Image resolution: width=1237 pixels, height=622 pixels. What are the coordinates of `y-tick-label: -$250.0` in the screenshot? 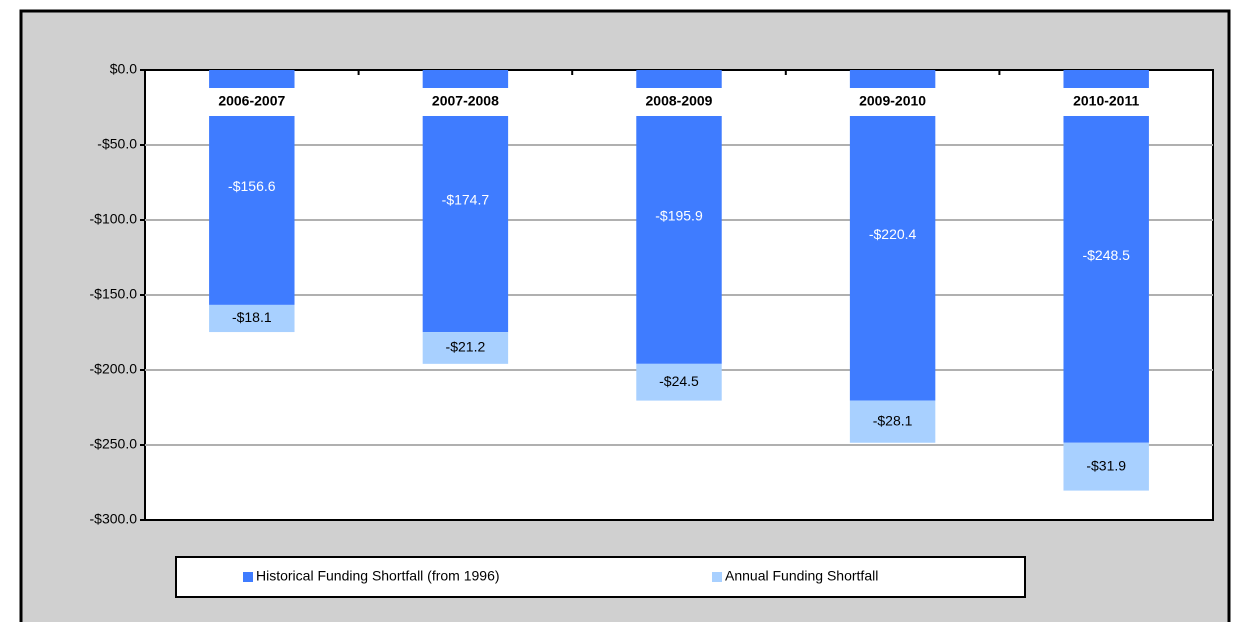 It's located at (114, 444).